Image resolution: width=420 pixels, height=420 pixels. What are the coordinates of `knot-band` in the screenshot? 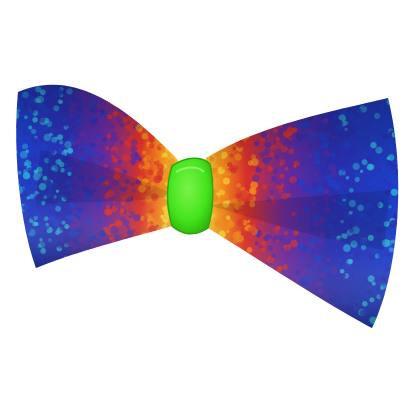 It's located at (190, 196).